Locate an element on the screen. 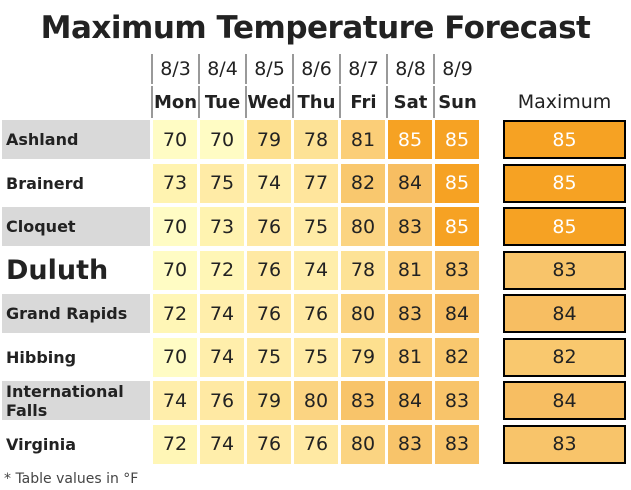  row-name: Hibbing is located at coordinates (76, 357).